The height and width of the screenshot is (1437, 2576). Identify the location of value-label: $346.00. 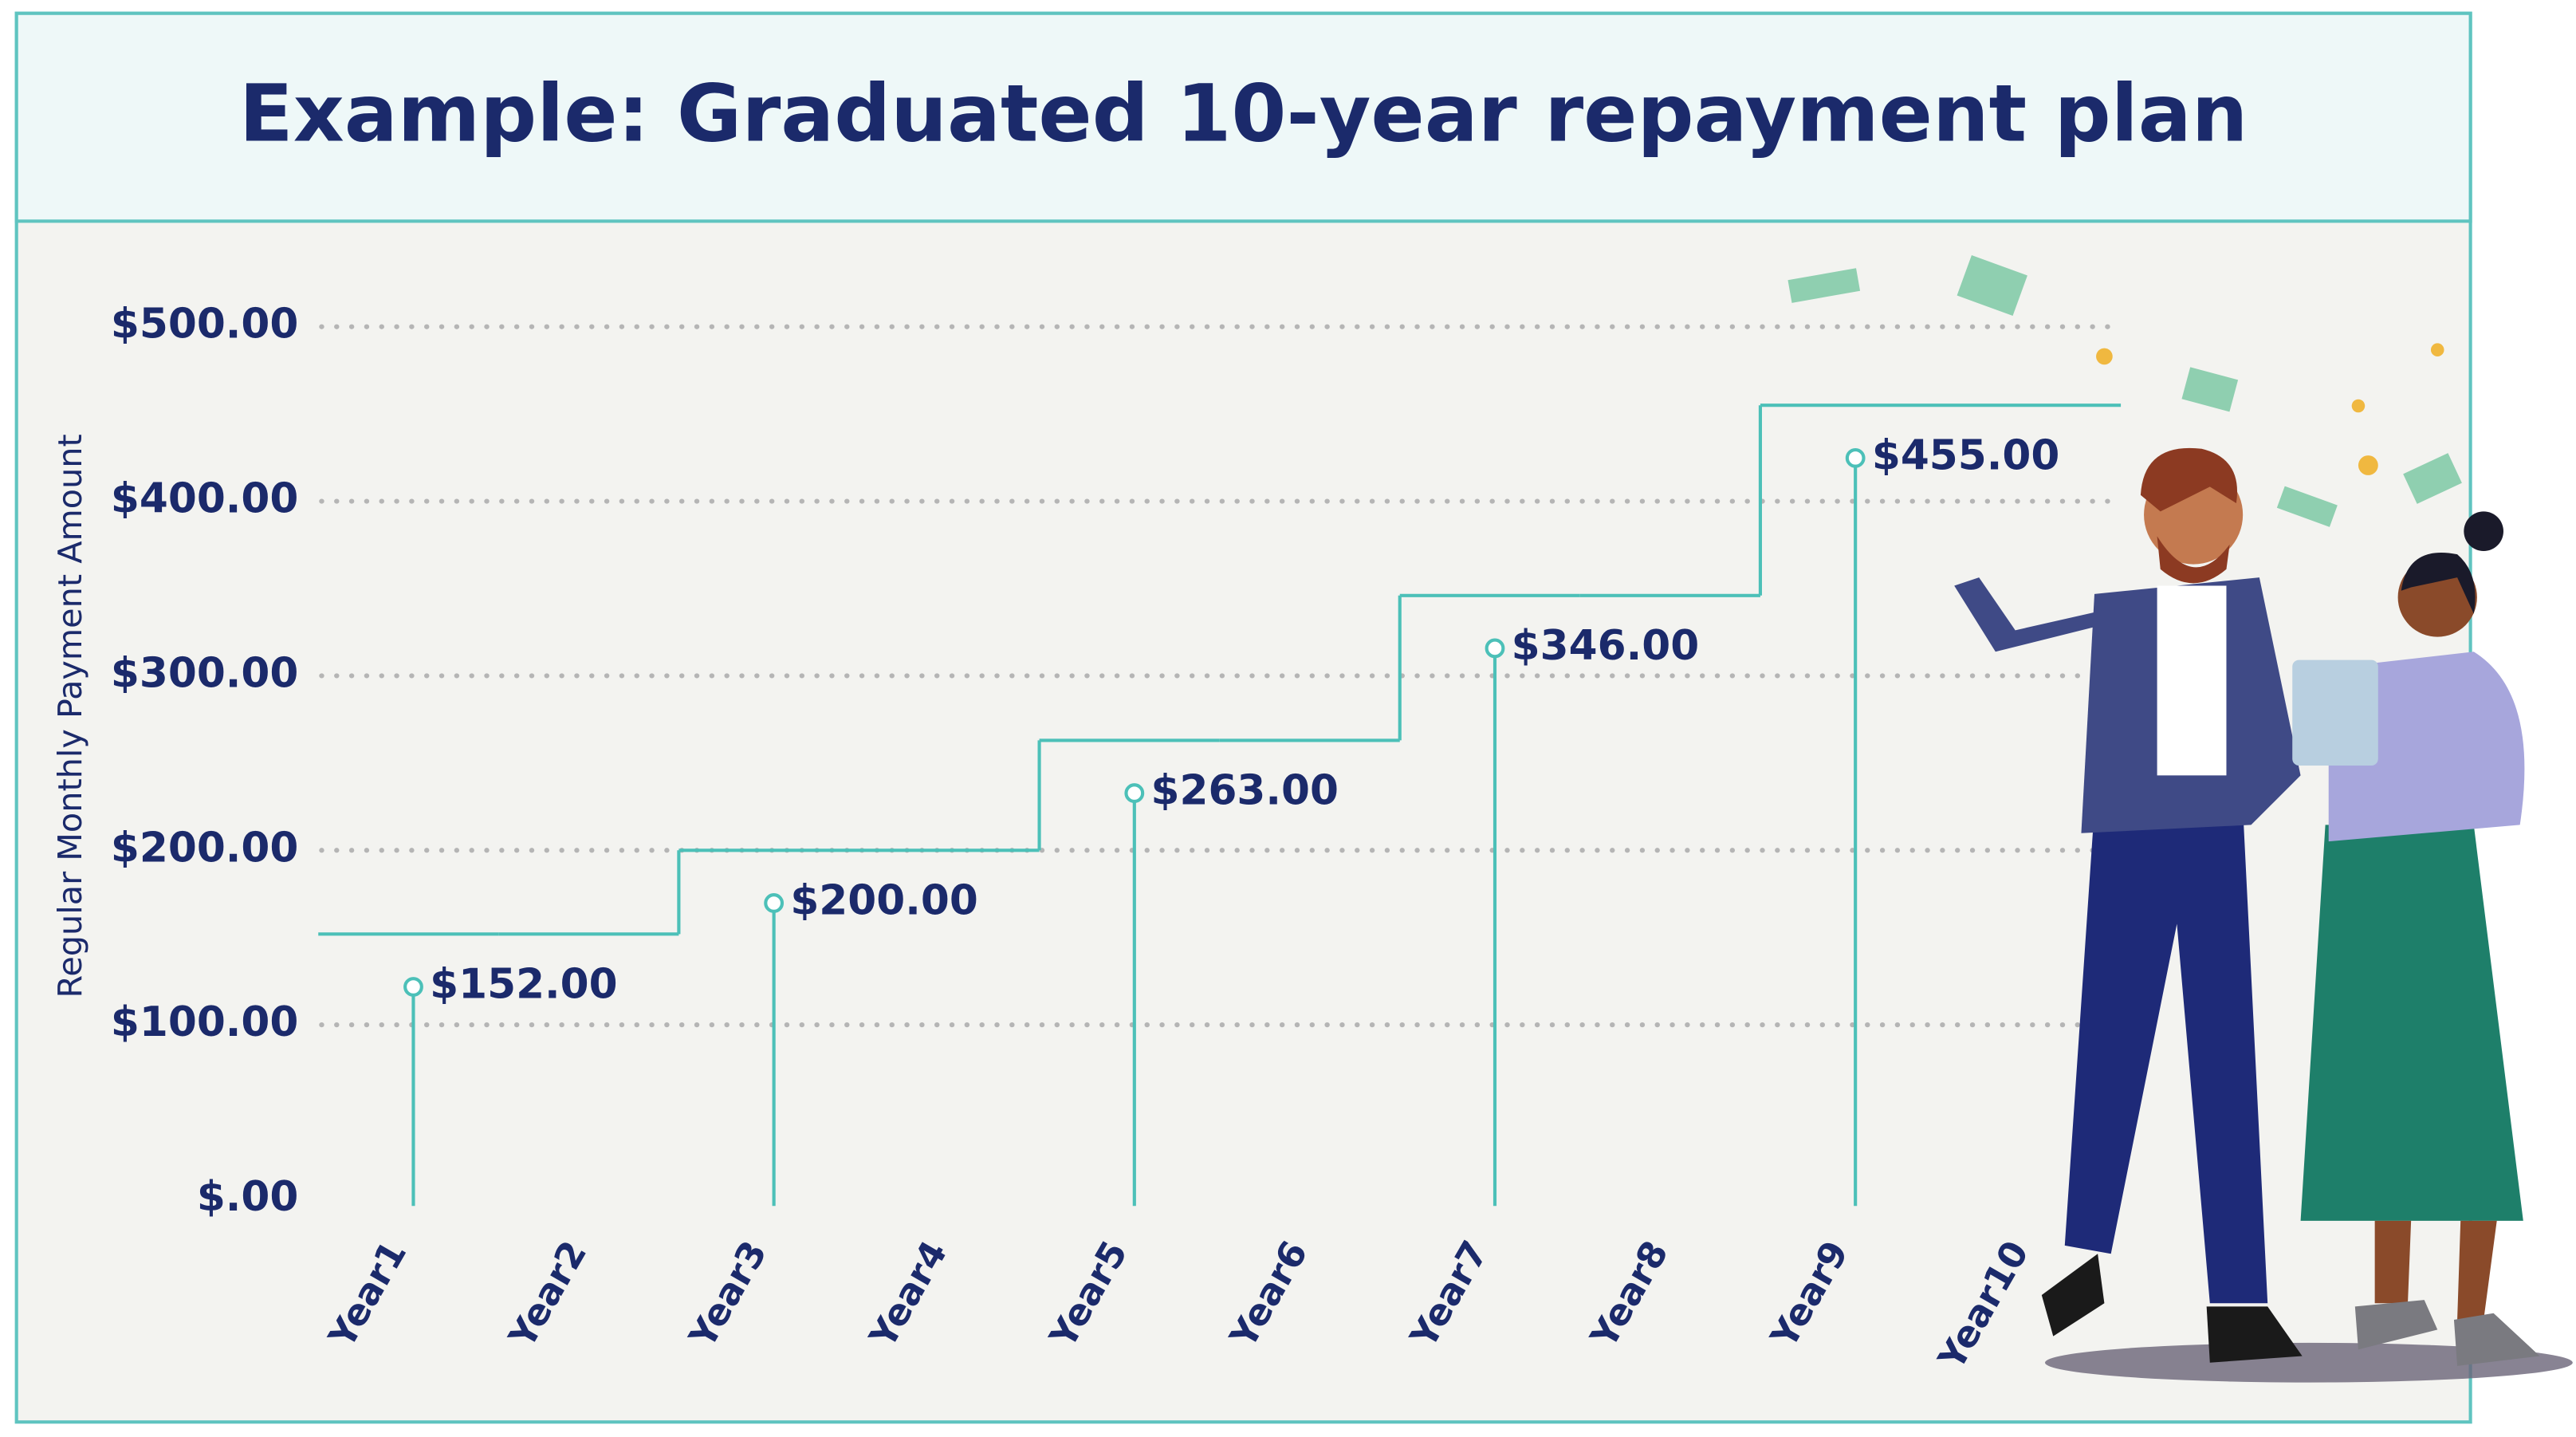
(1606, 646).